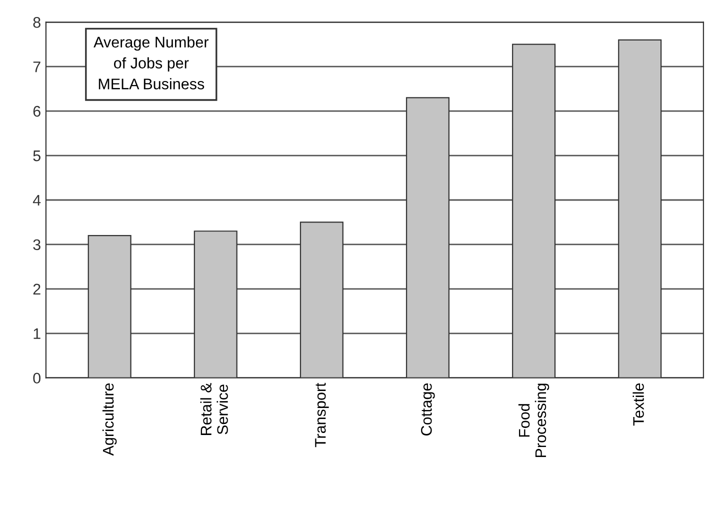 This screenshot has height=527, width=707. Describe the element at coordinates (109, 419) in the screenshot. I see `x-tick-label: Agriculture` at that location.